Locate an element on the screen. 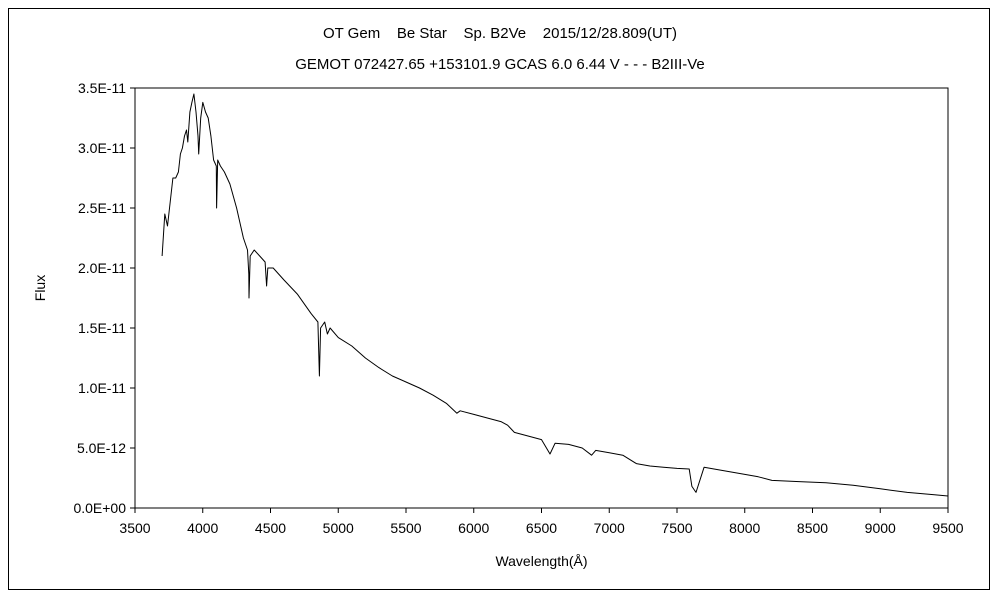 The height and width of the screenshot is (600, 1000). x-tick-label: 8500 is located at coordinates (812, 528).